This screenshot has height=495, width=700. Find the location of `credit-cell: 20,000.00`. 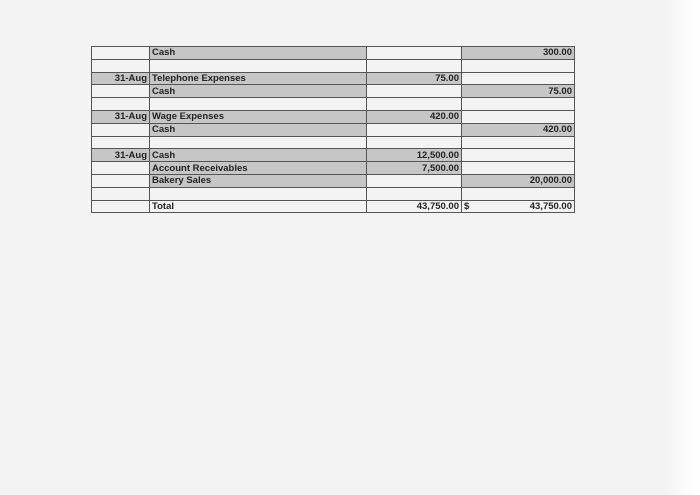

credit-cell: 20,000.00 is located at coordinates (518, 180).